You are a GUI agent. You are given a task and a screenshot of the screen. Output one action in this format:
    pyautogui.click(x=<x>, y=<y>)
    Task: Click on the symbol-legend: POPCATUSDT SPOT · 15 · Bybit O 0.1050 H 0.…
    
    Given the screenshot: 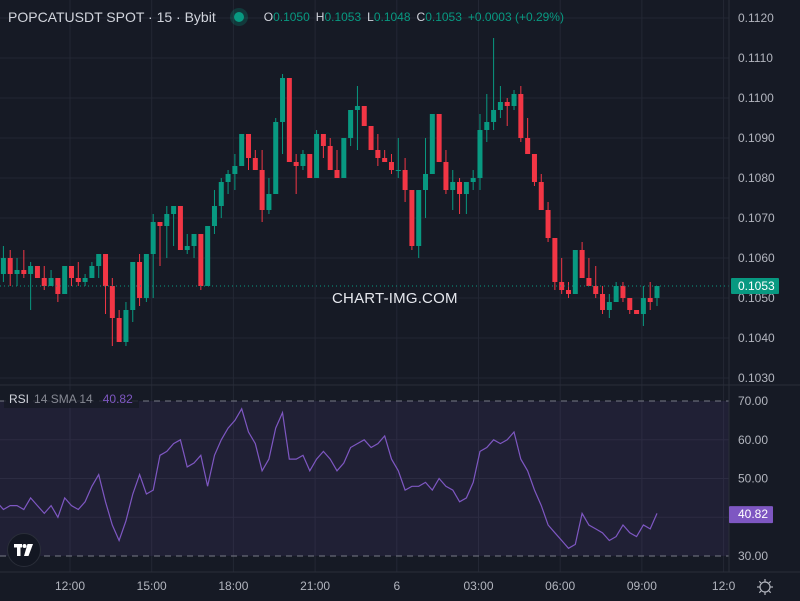 What is the action you would take?
    pyautogui.click(x=286, y=17)
    